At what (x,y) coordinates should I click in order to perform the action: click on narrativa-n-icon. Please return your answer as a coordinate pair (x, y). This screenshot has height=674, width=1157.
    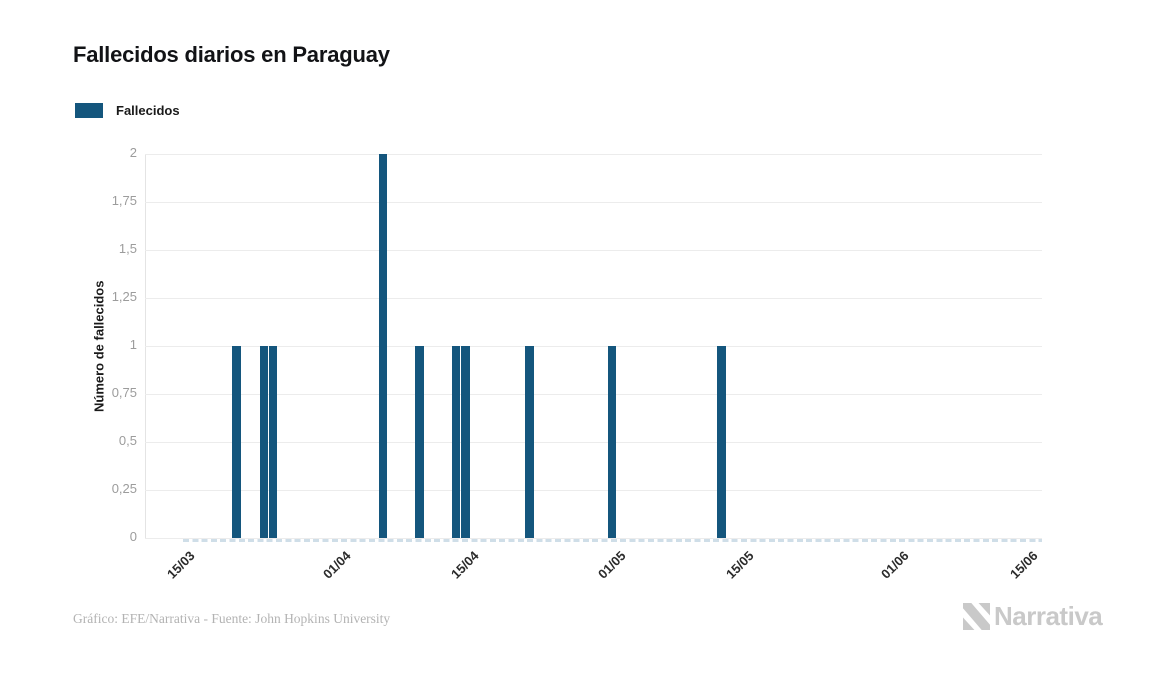
    Looking at the image, I should click on (976, 616).